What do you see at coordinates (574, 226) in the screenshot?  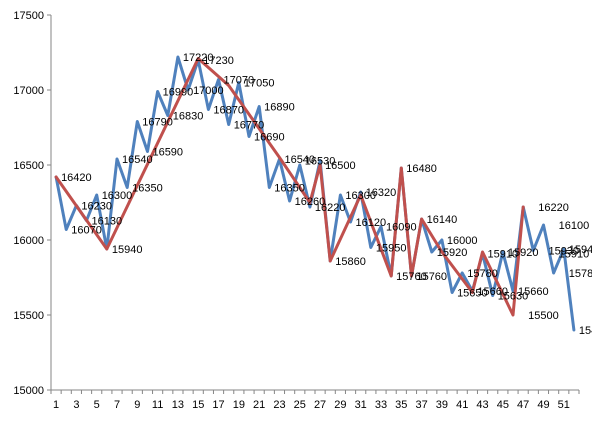 I see `data-label: 16100` at bounding box center [574, 226].